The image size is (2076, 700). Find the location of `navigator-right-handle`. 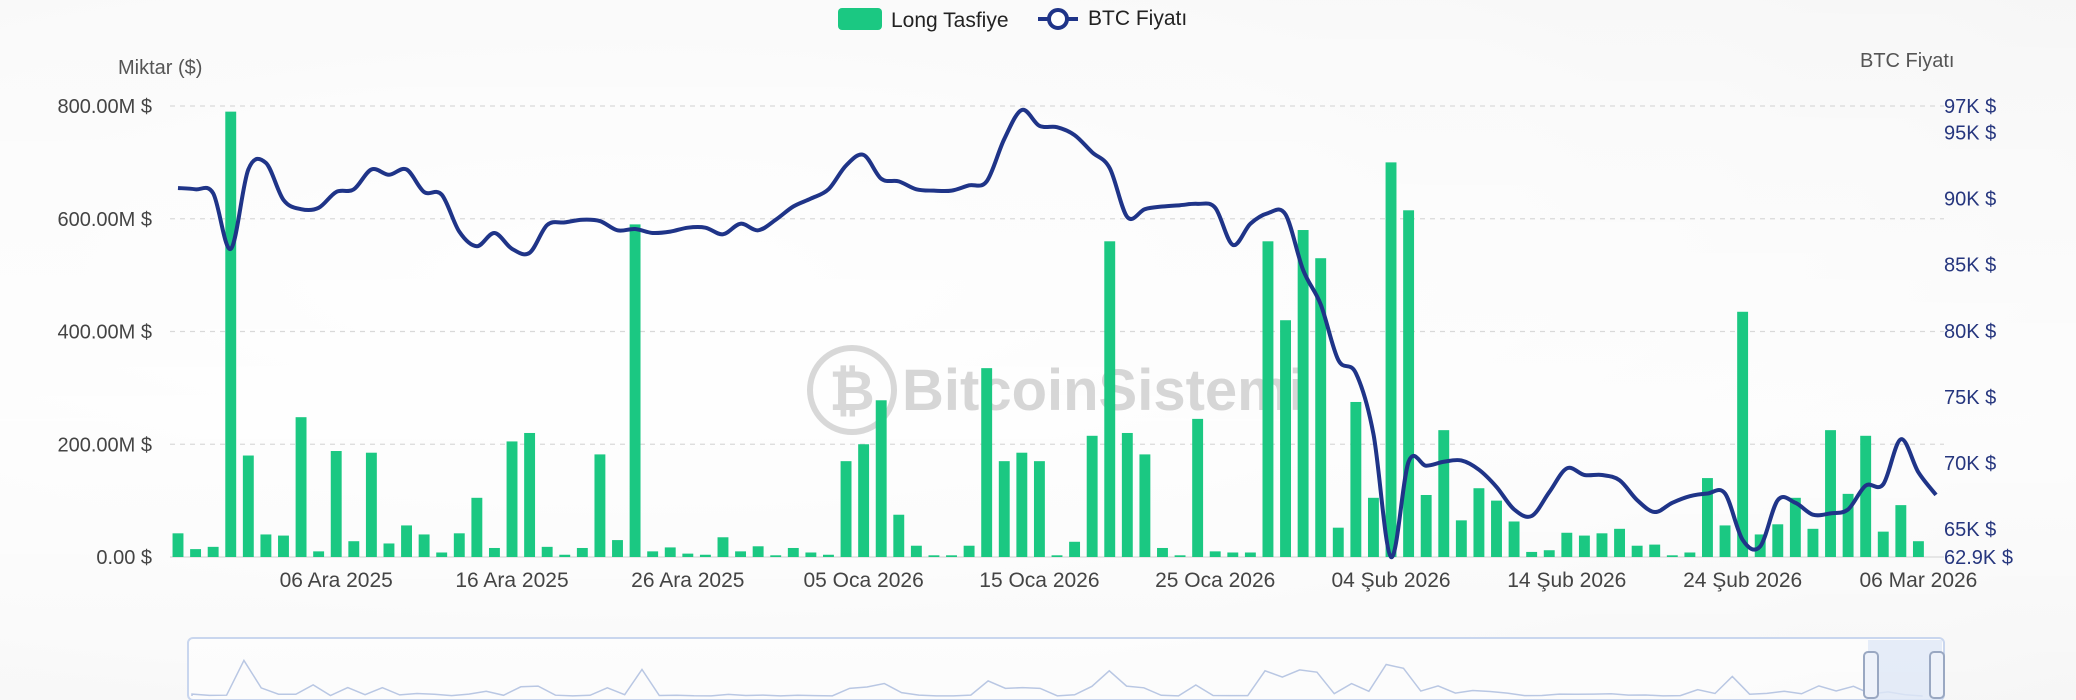

navigator-right-handle is located at coordinates (1937, 675).